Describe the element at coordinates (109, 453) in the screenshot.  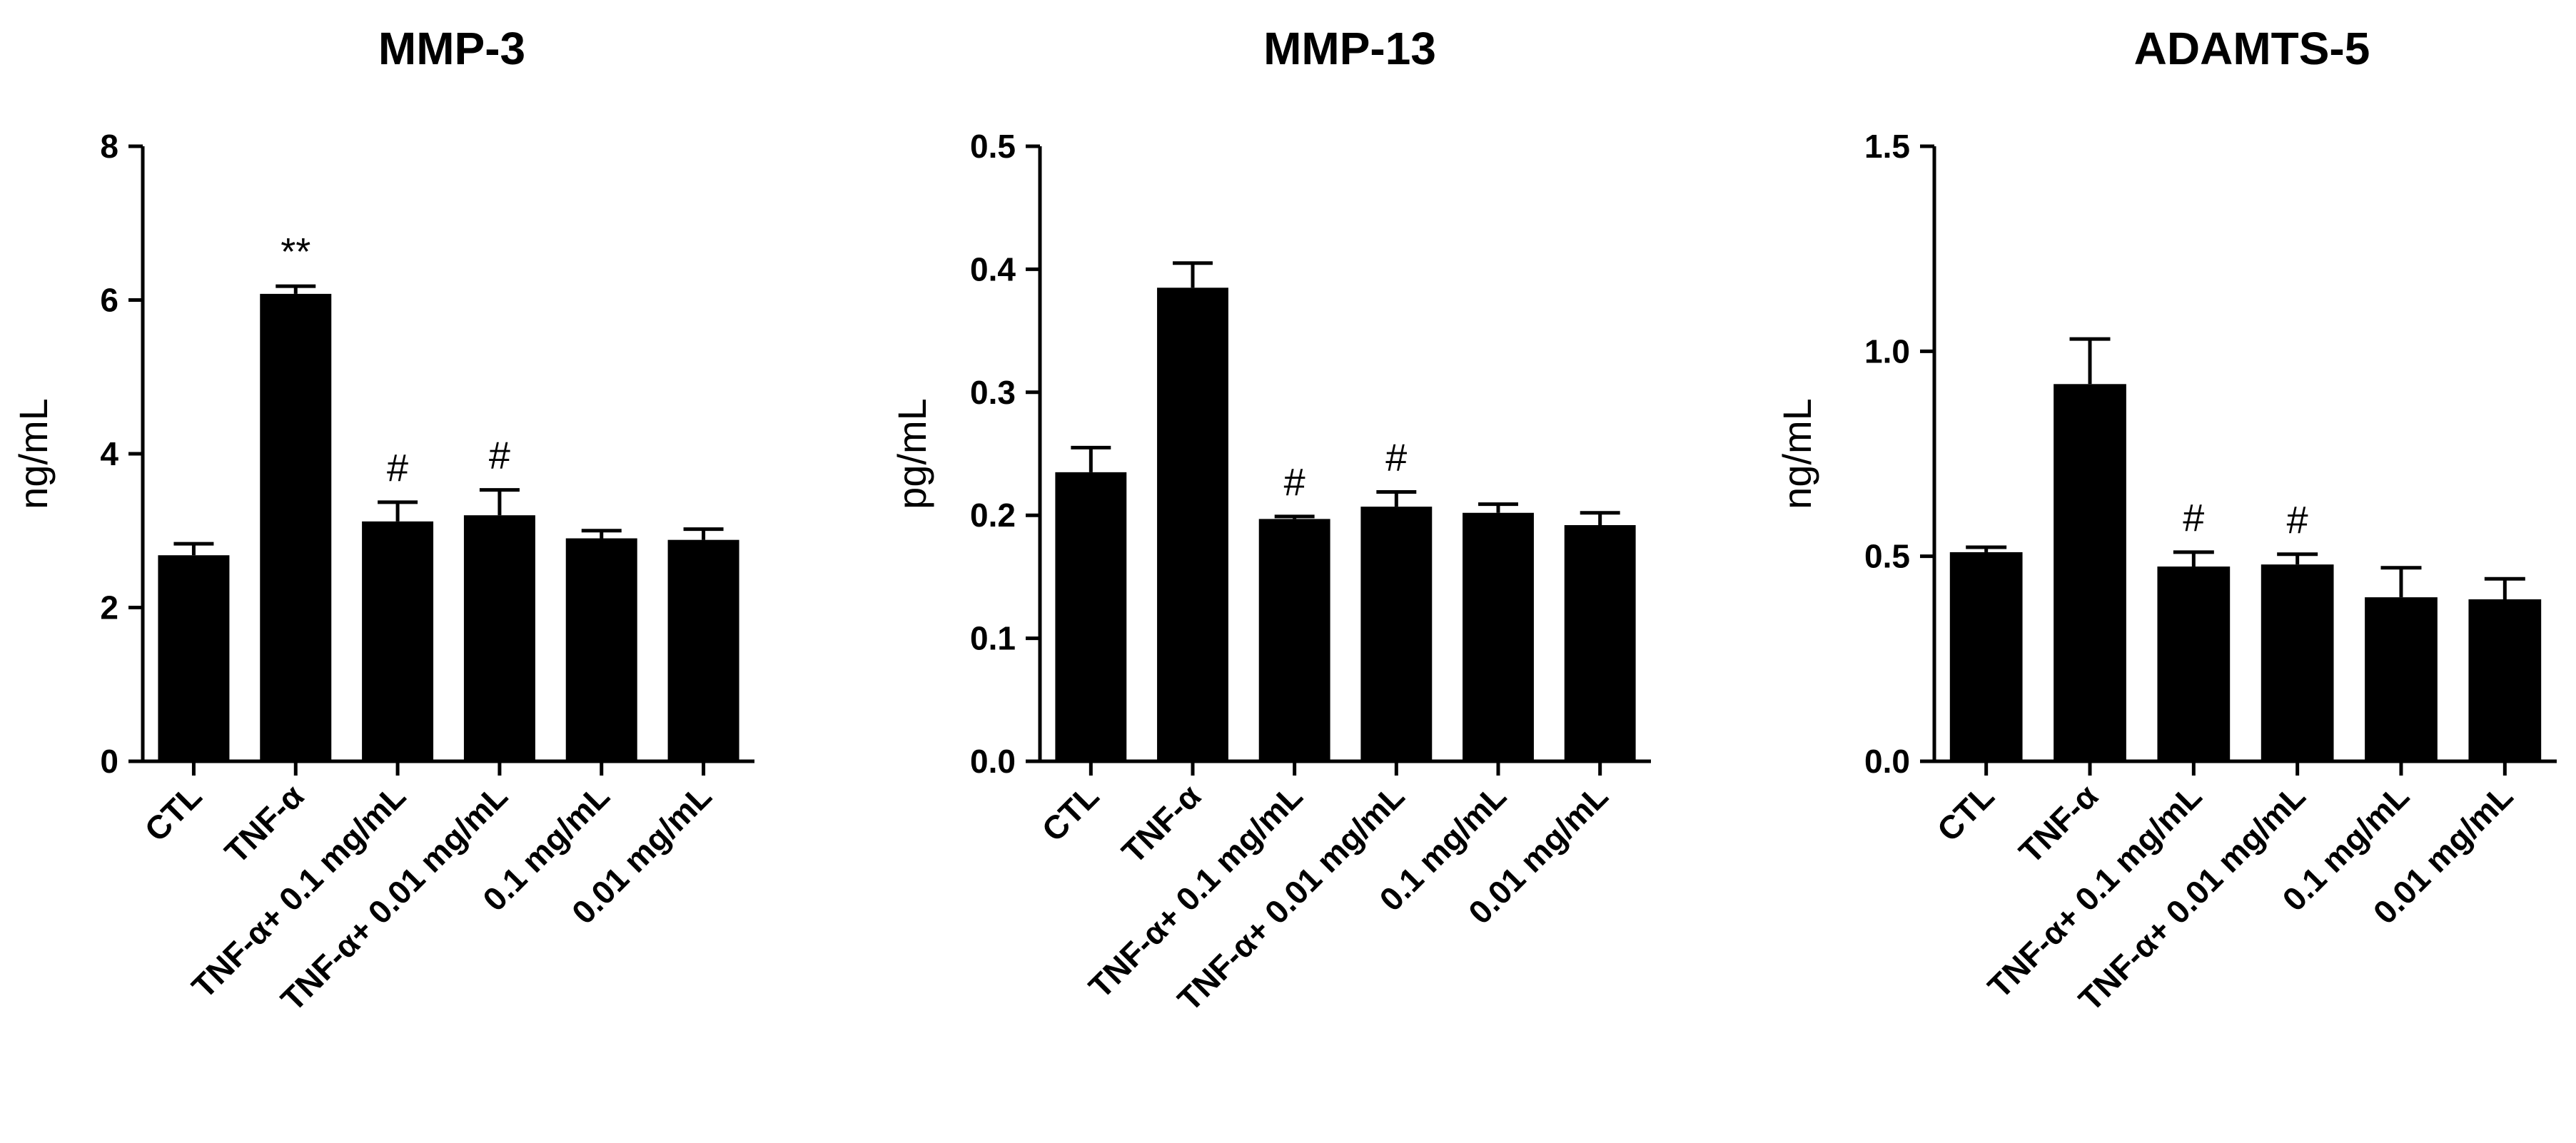
I see `y-tick-label: 4` at that location.